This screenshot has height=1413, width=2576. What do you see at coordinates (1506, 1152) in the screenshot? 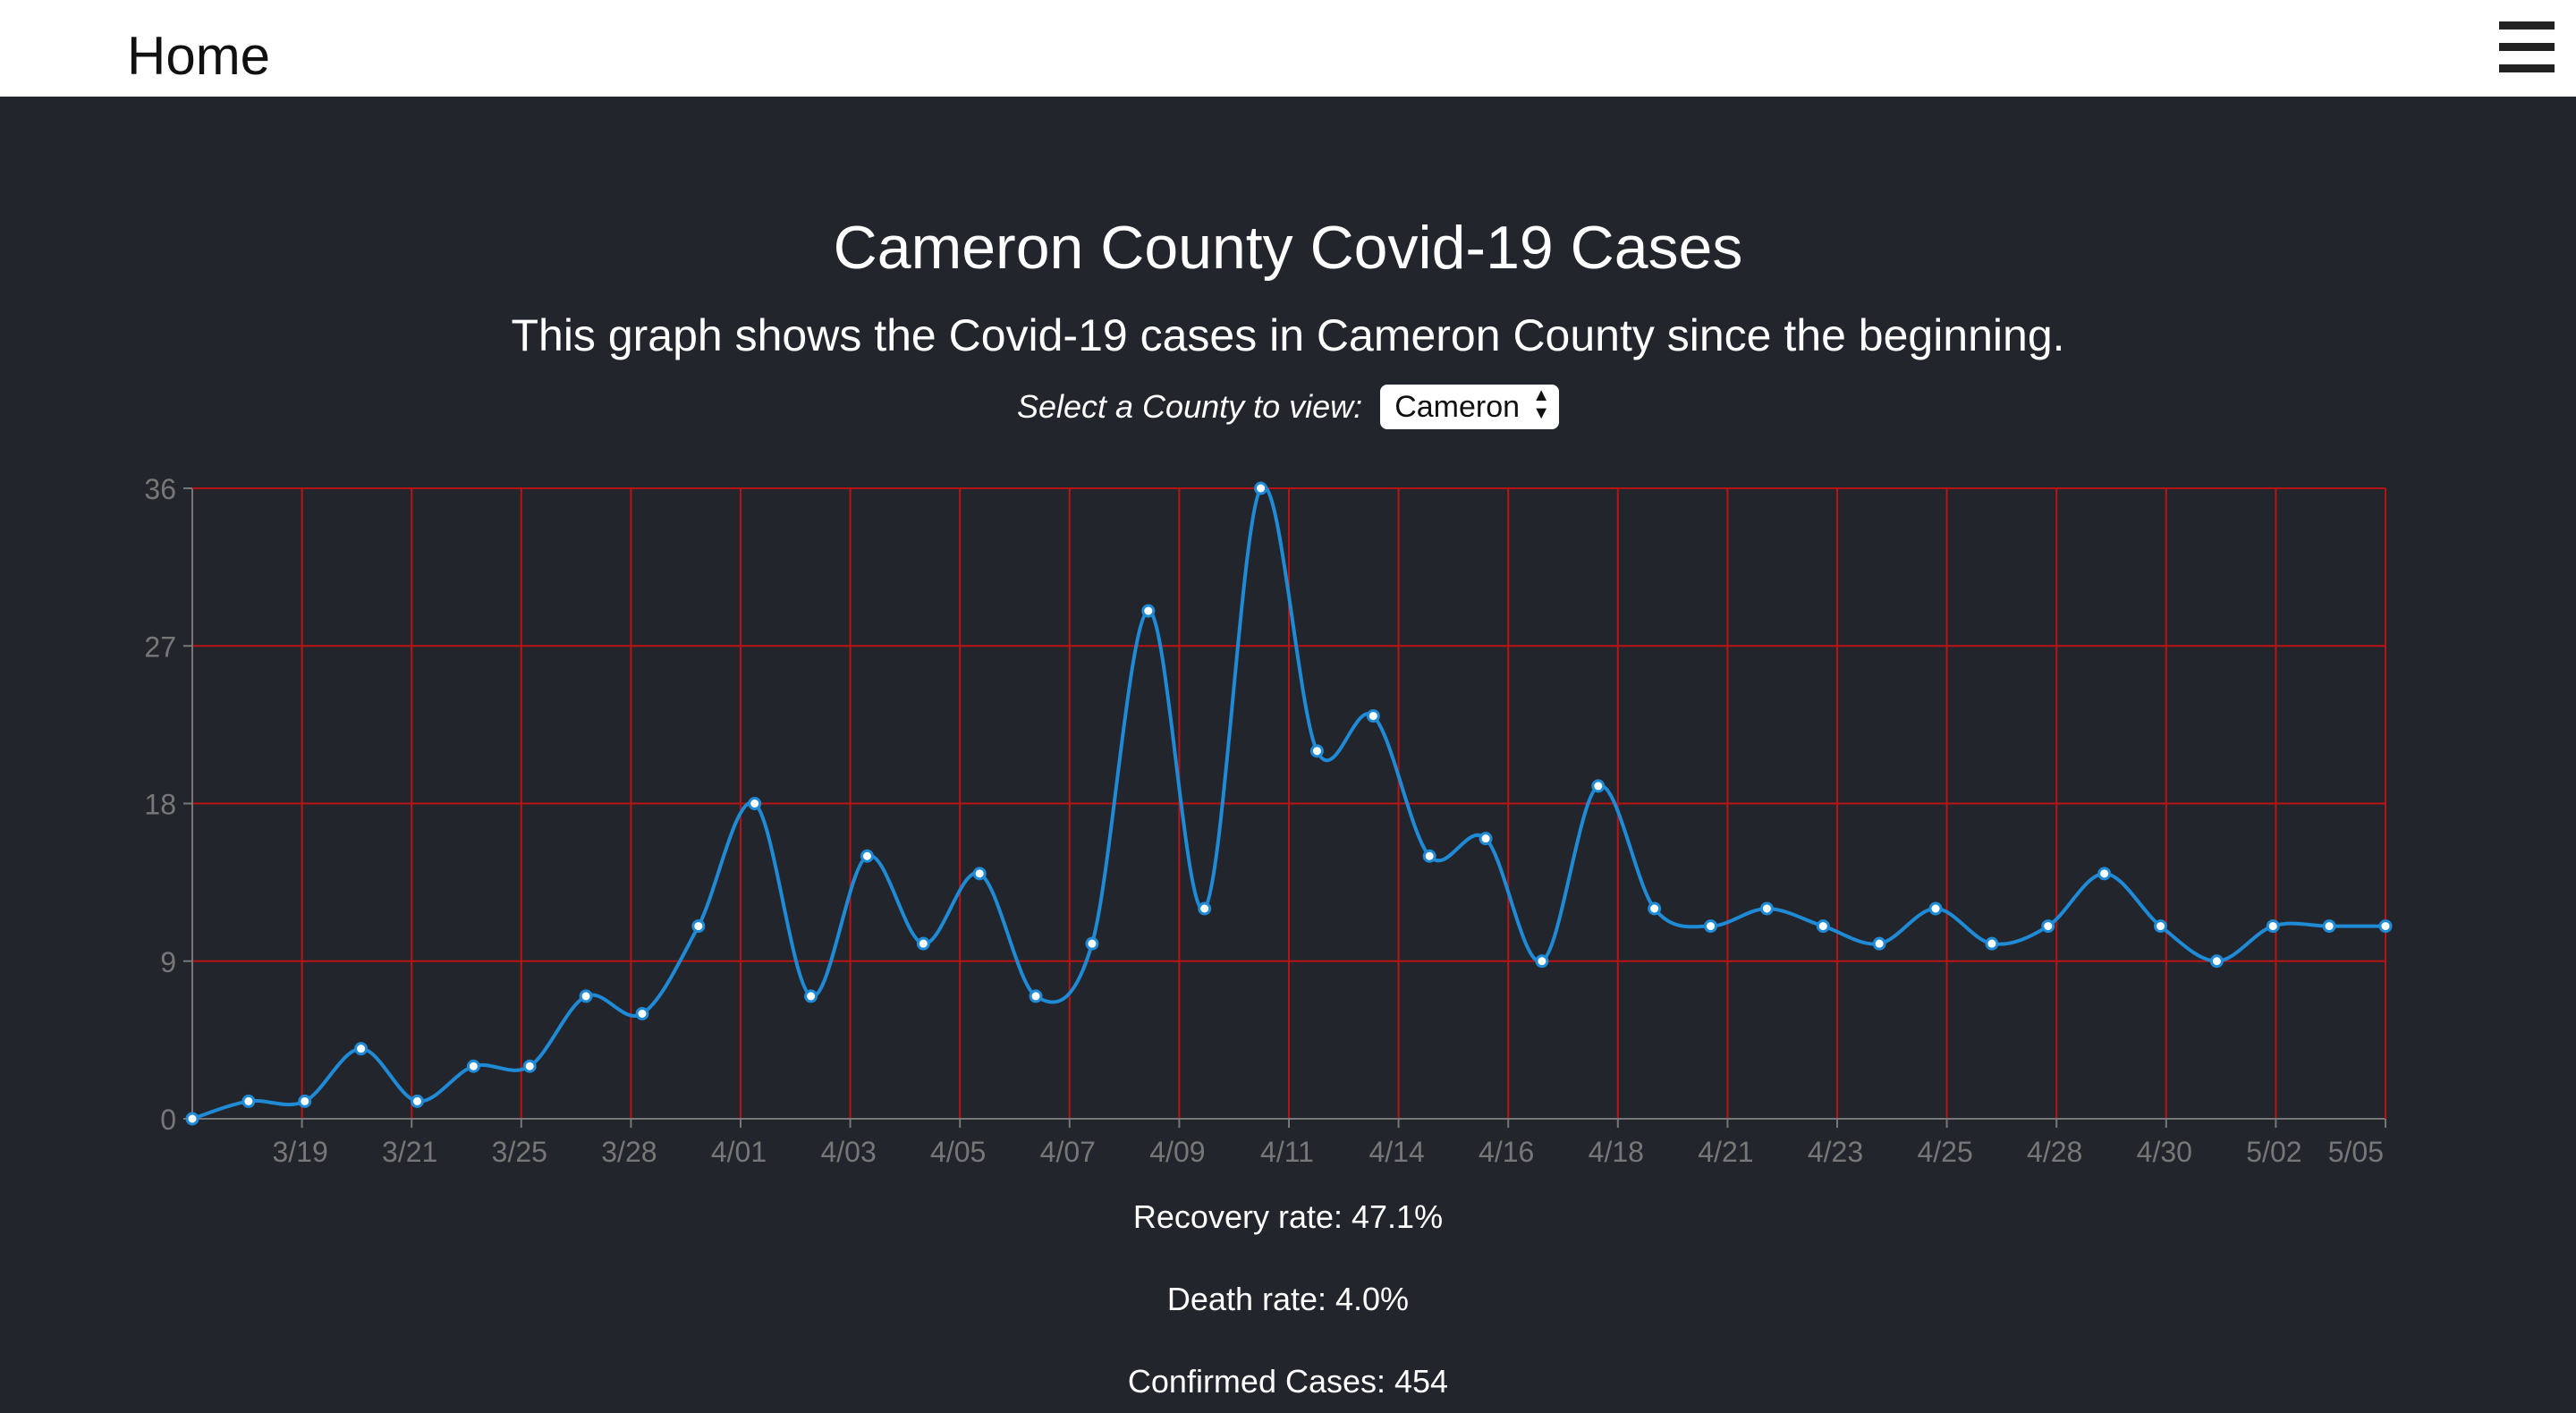
I see `x-tick-label: 4/16` at bounding box center [1506, 1152].